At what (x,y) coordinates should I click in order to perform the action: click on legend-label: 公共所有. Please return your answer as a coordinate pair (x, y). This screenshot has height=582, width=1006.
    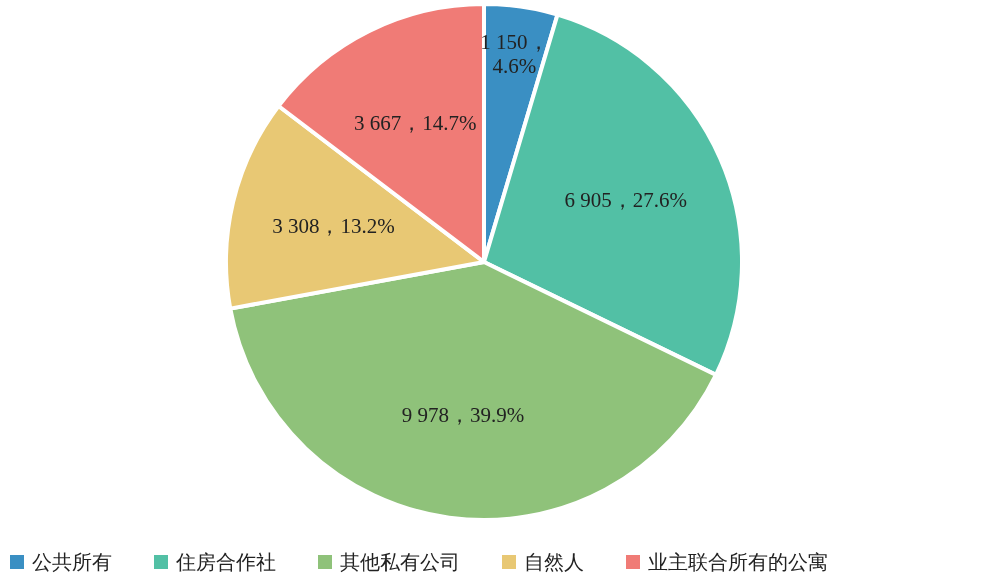
    Looking at the image, I should click on (72, 562).